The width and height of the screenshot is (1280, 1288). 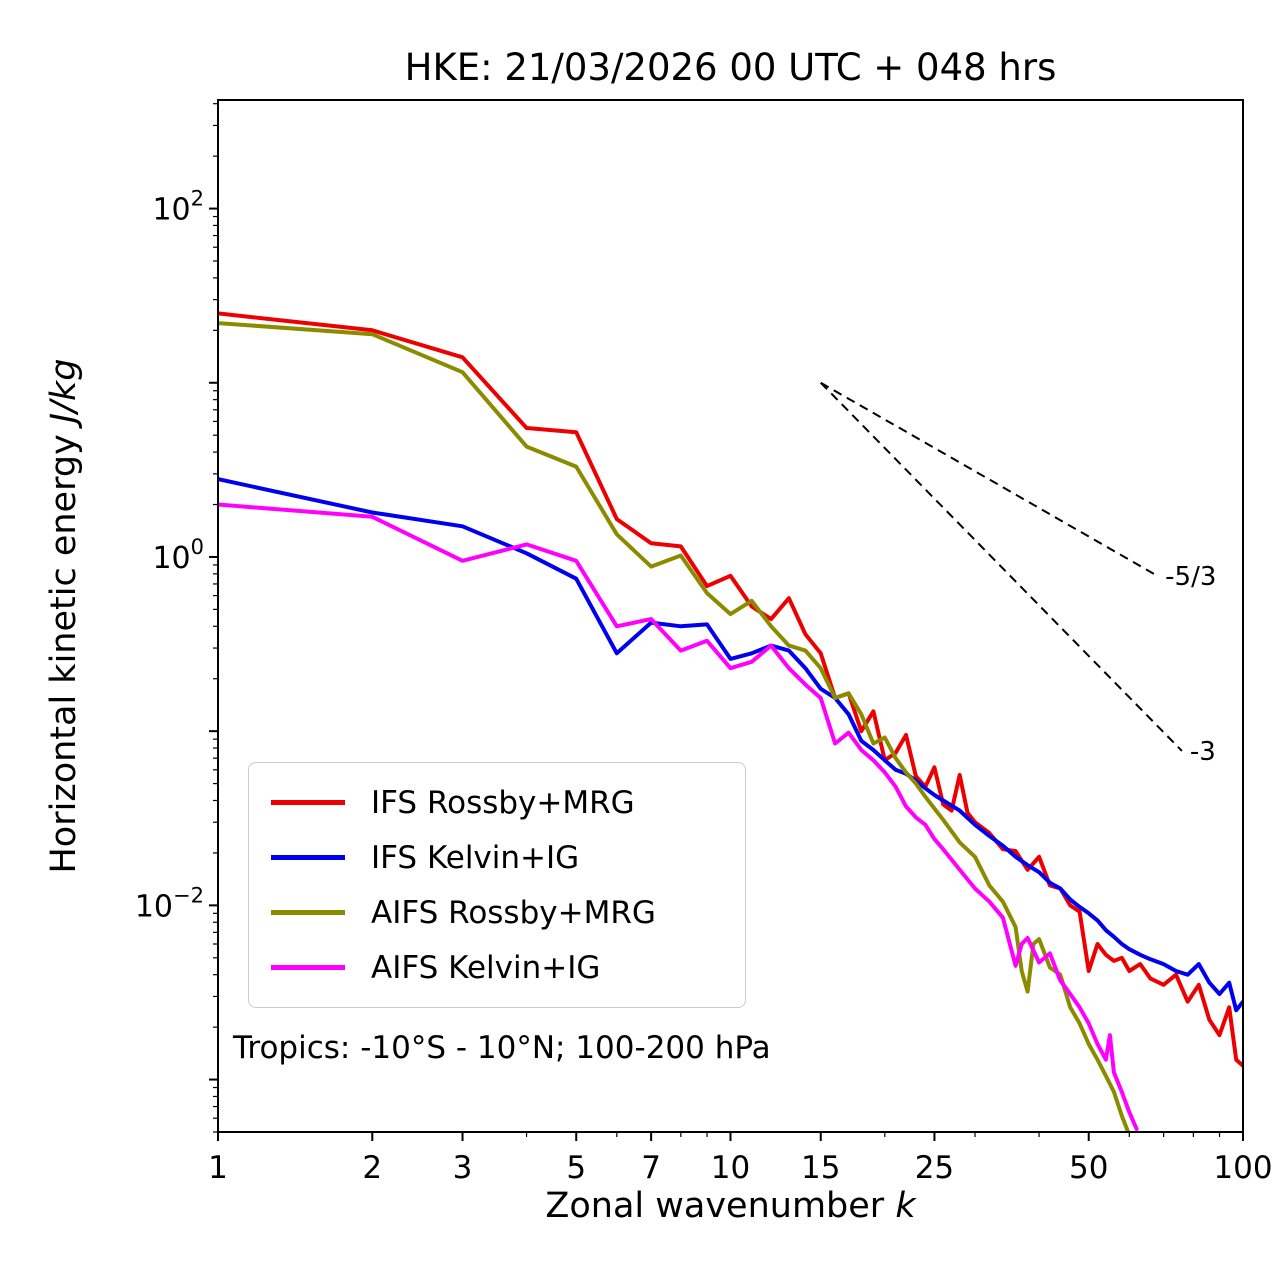 What do you see at coordinates (372, 1168) in the screenshot?
I see `x-tick-label: 2` at bounding box center [372, 1168].